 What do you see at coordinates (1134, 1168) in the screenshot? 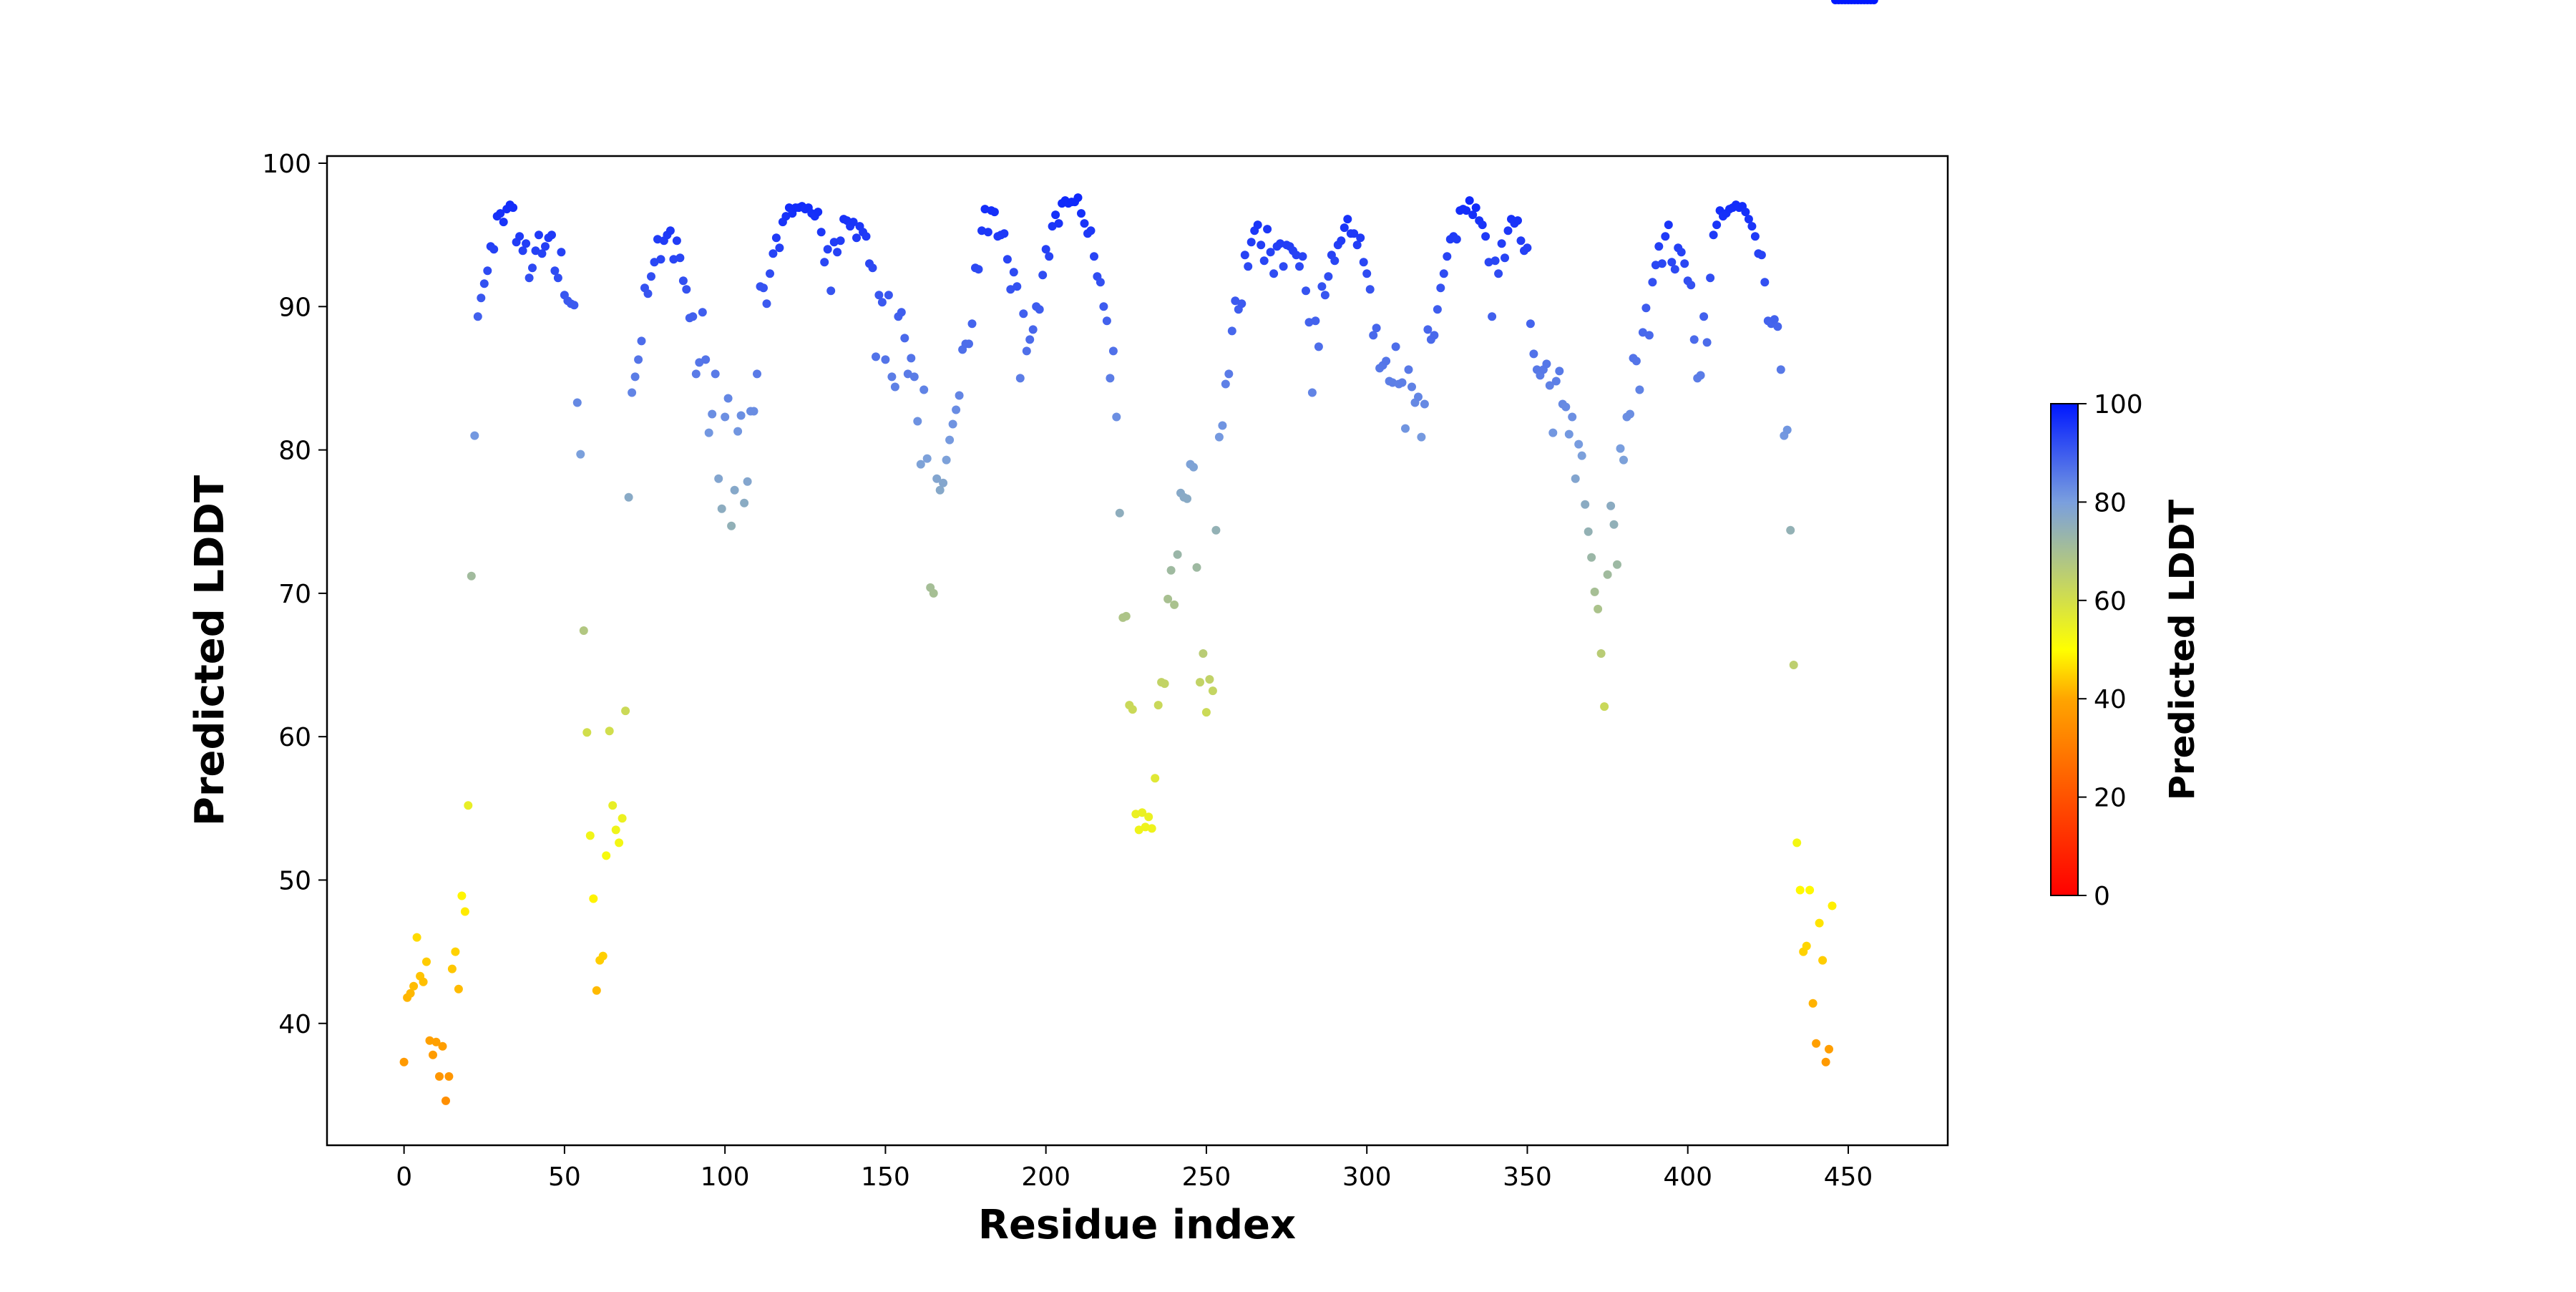
I see `x-axis-ticks: 0 50 100 150 200 250 300 350 400 450` at bounding box center [1134, 1168].